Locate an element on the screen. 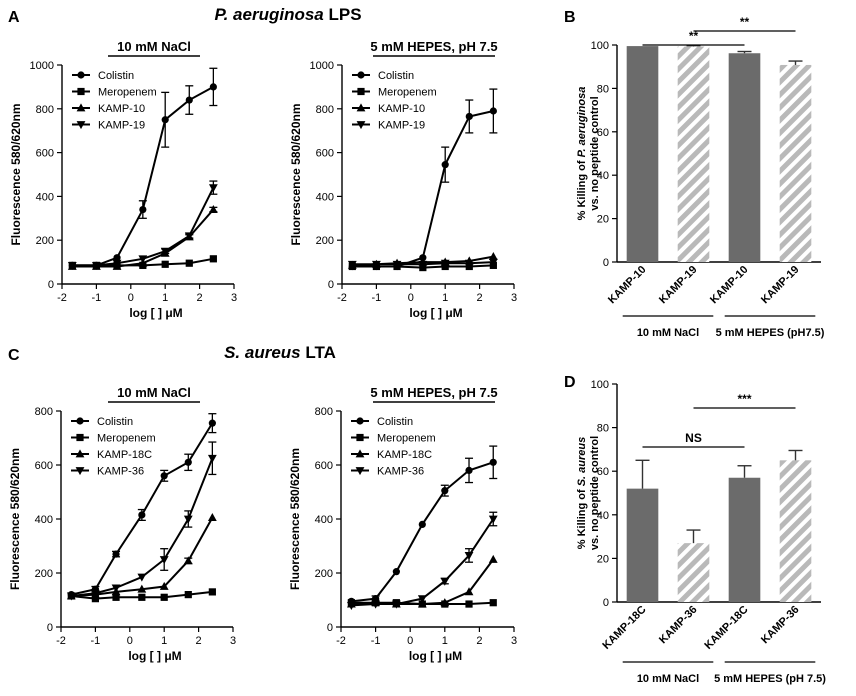 The width and height of the screenshot is (856, 696). figure-title-A: P. aeruginosa LPS is located at coordinates (287, 14).